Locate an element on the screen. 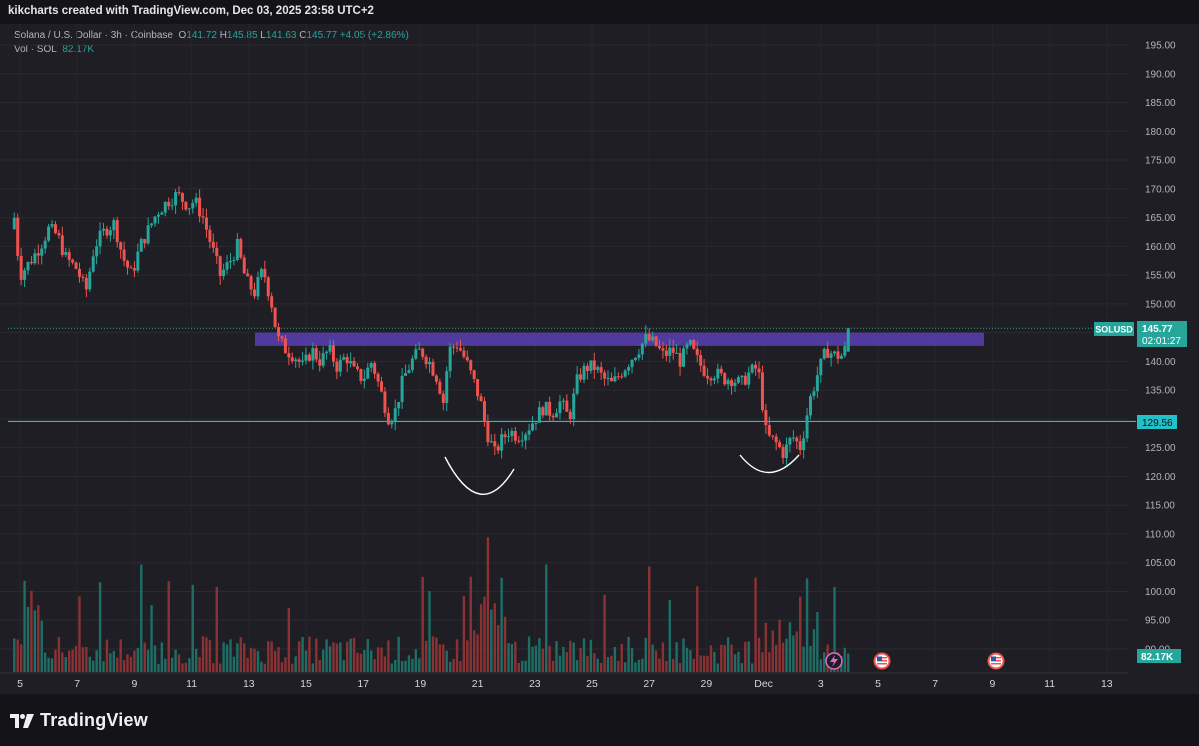  tradingview-logo-icon is located at coordinates (22, 720).